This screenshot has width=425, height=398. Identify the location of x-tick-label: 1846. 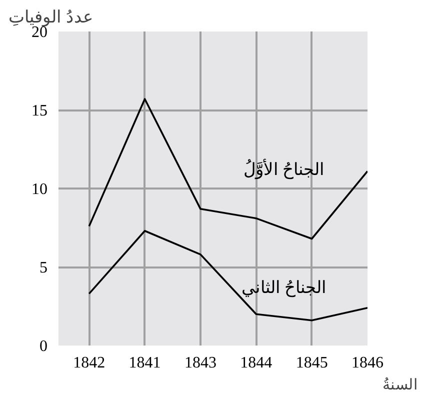
(368, 363).